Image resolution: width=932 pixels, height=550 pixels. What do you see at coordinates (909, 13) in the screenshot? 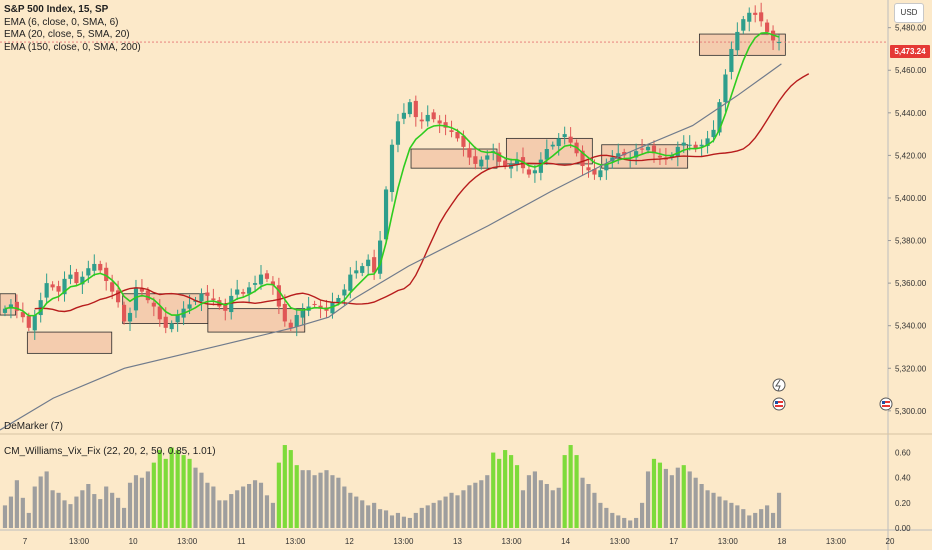
I see `currency-button: USD` at bounding box center [909, 13].